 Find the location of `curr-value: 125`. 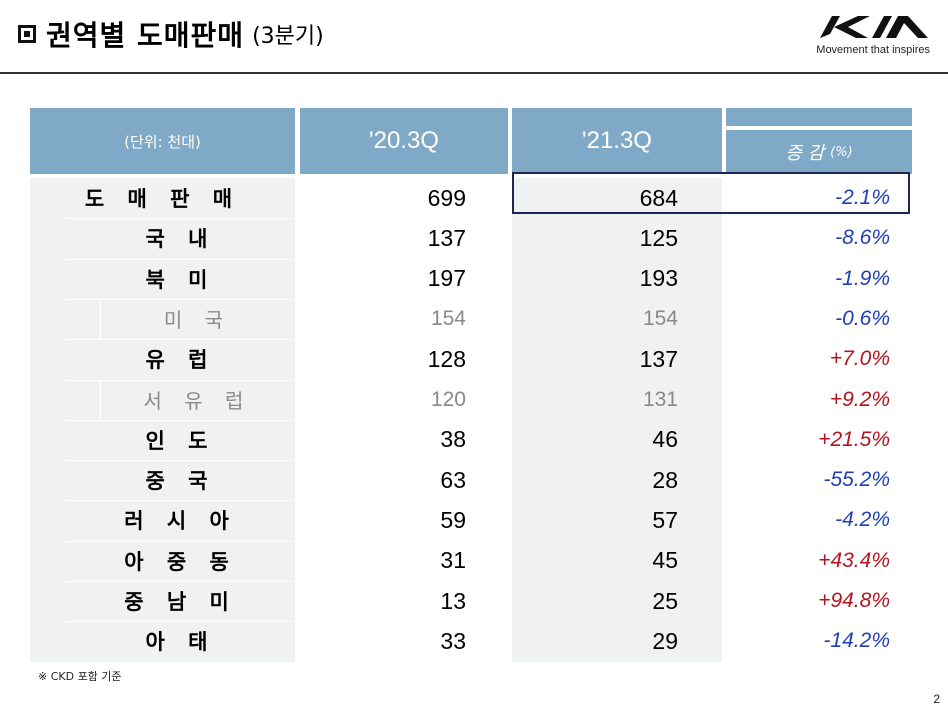

curr-value: 125 is located at coordinates (658, 237).